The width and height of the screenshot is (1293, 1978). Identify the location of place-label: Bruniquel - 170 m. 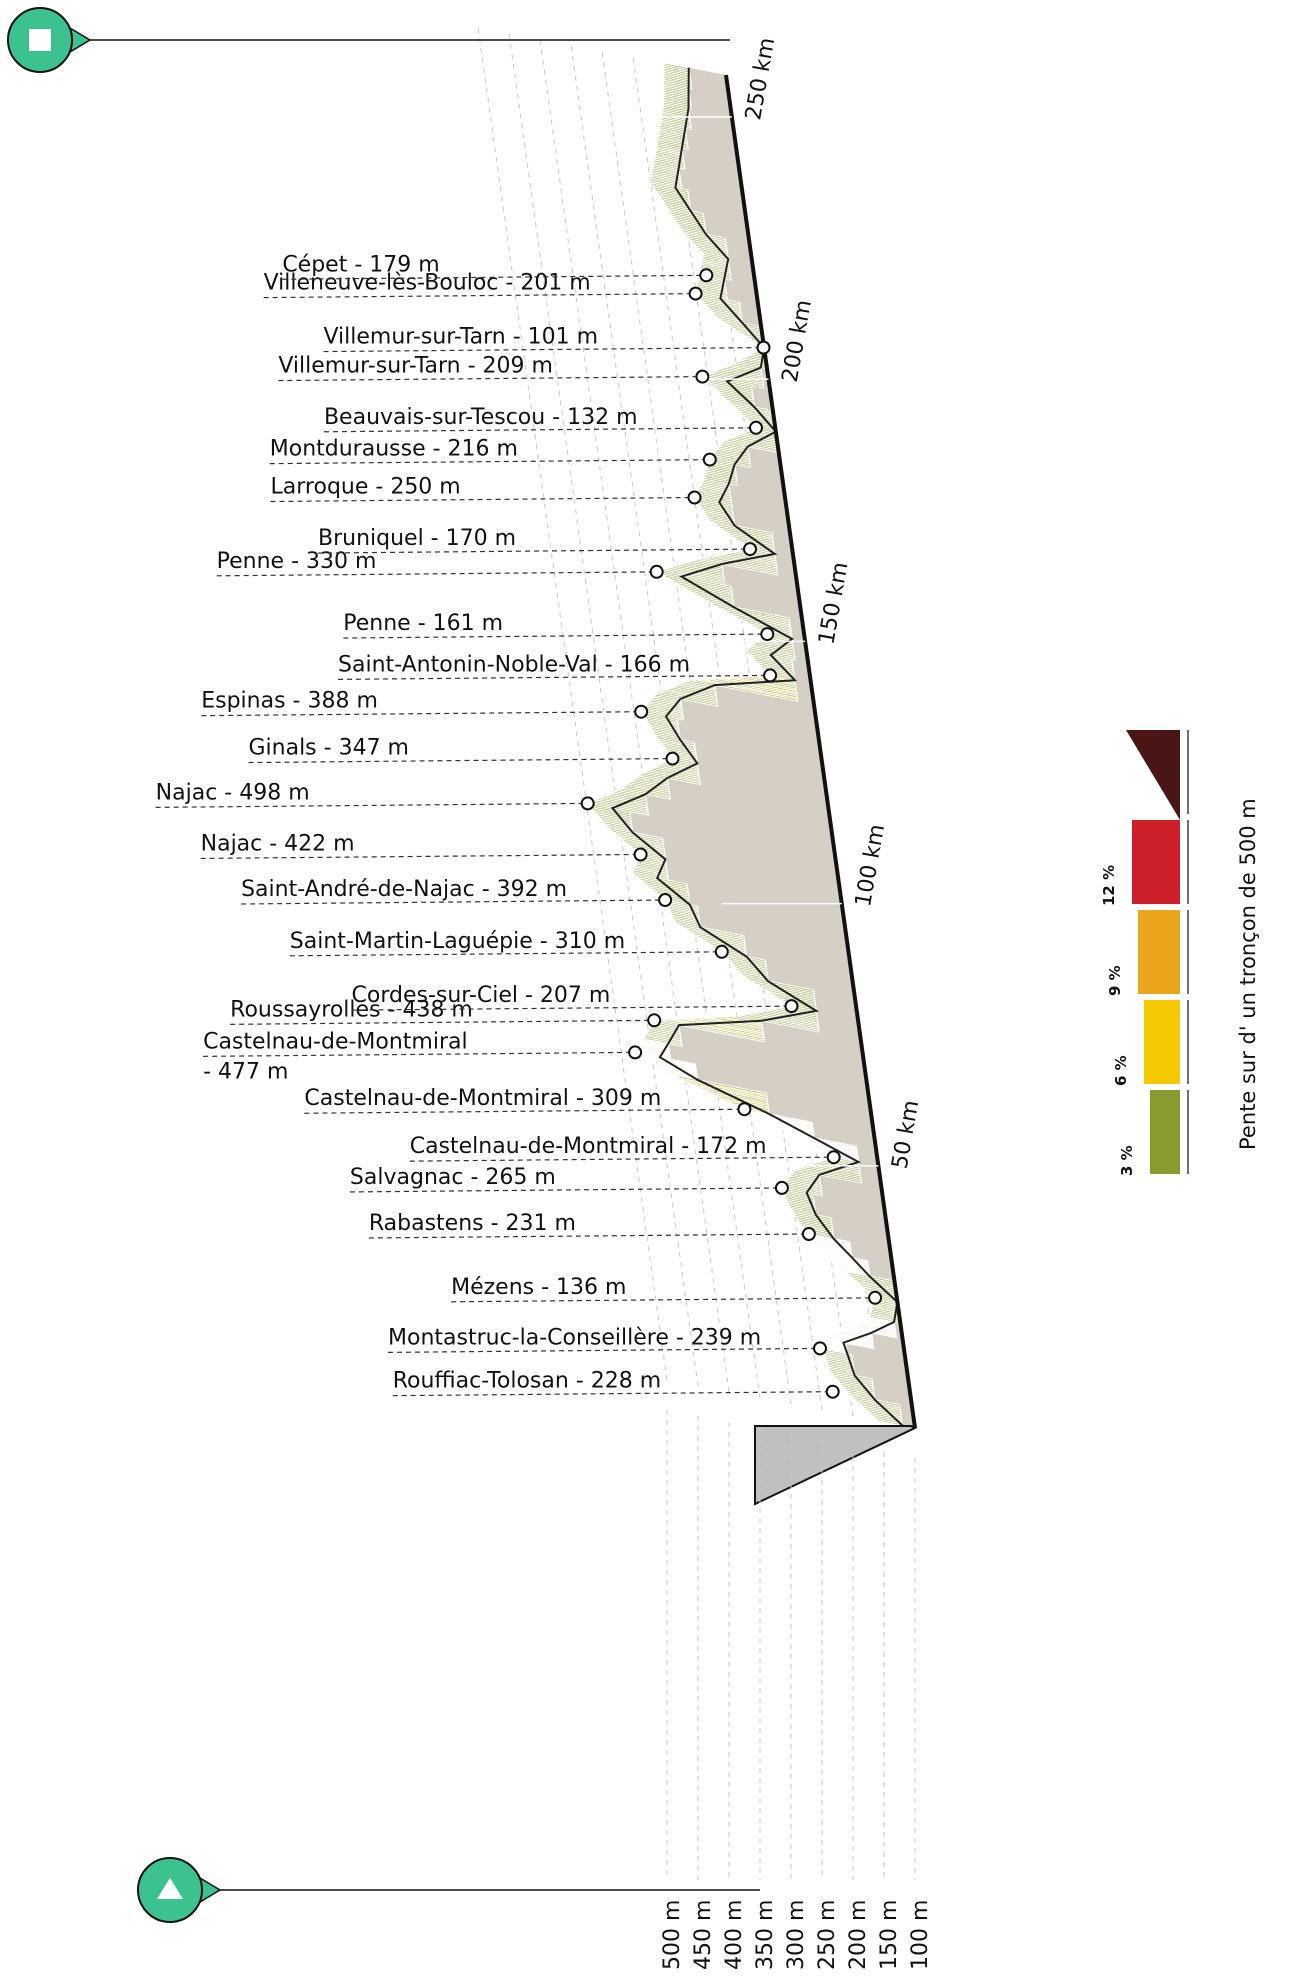
(417, 538).